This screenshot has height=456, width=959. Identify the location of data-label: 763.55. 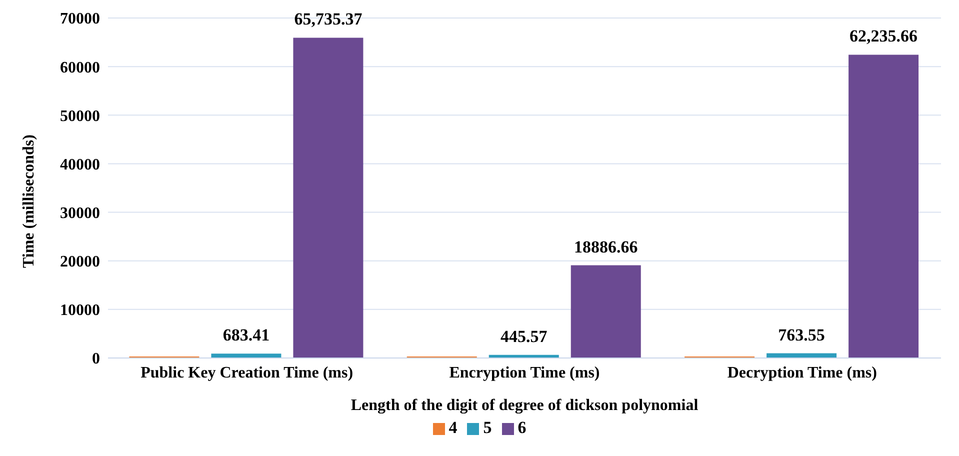
(801, 334).